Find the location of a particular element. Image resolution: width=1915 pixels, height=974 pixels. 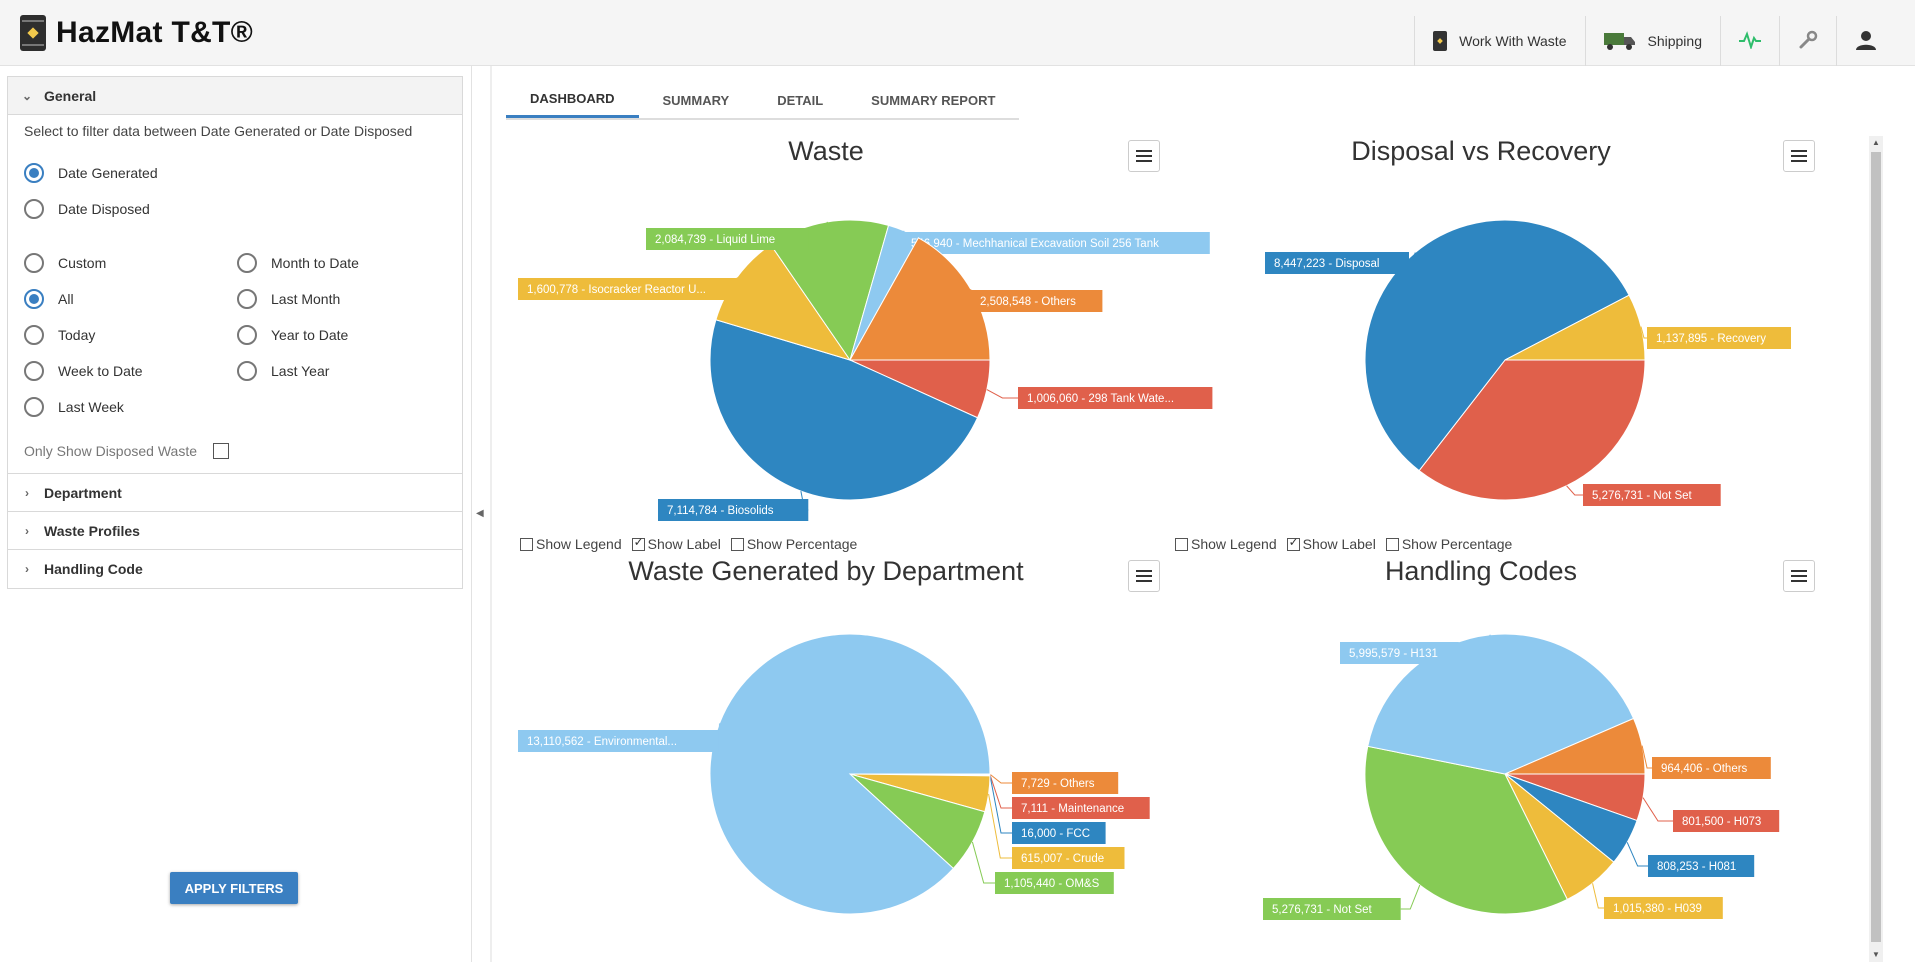

radio-label: Month to Date is located at coordinates (315, 263).